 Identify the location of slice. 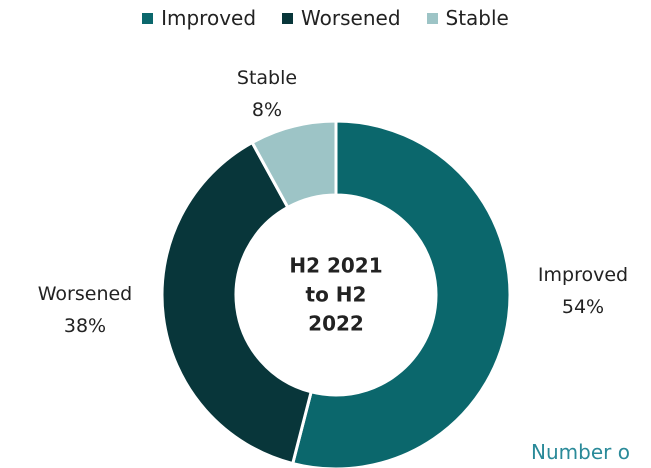
(294, 164).